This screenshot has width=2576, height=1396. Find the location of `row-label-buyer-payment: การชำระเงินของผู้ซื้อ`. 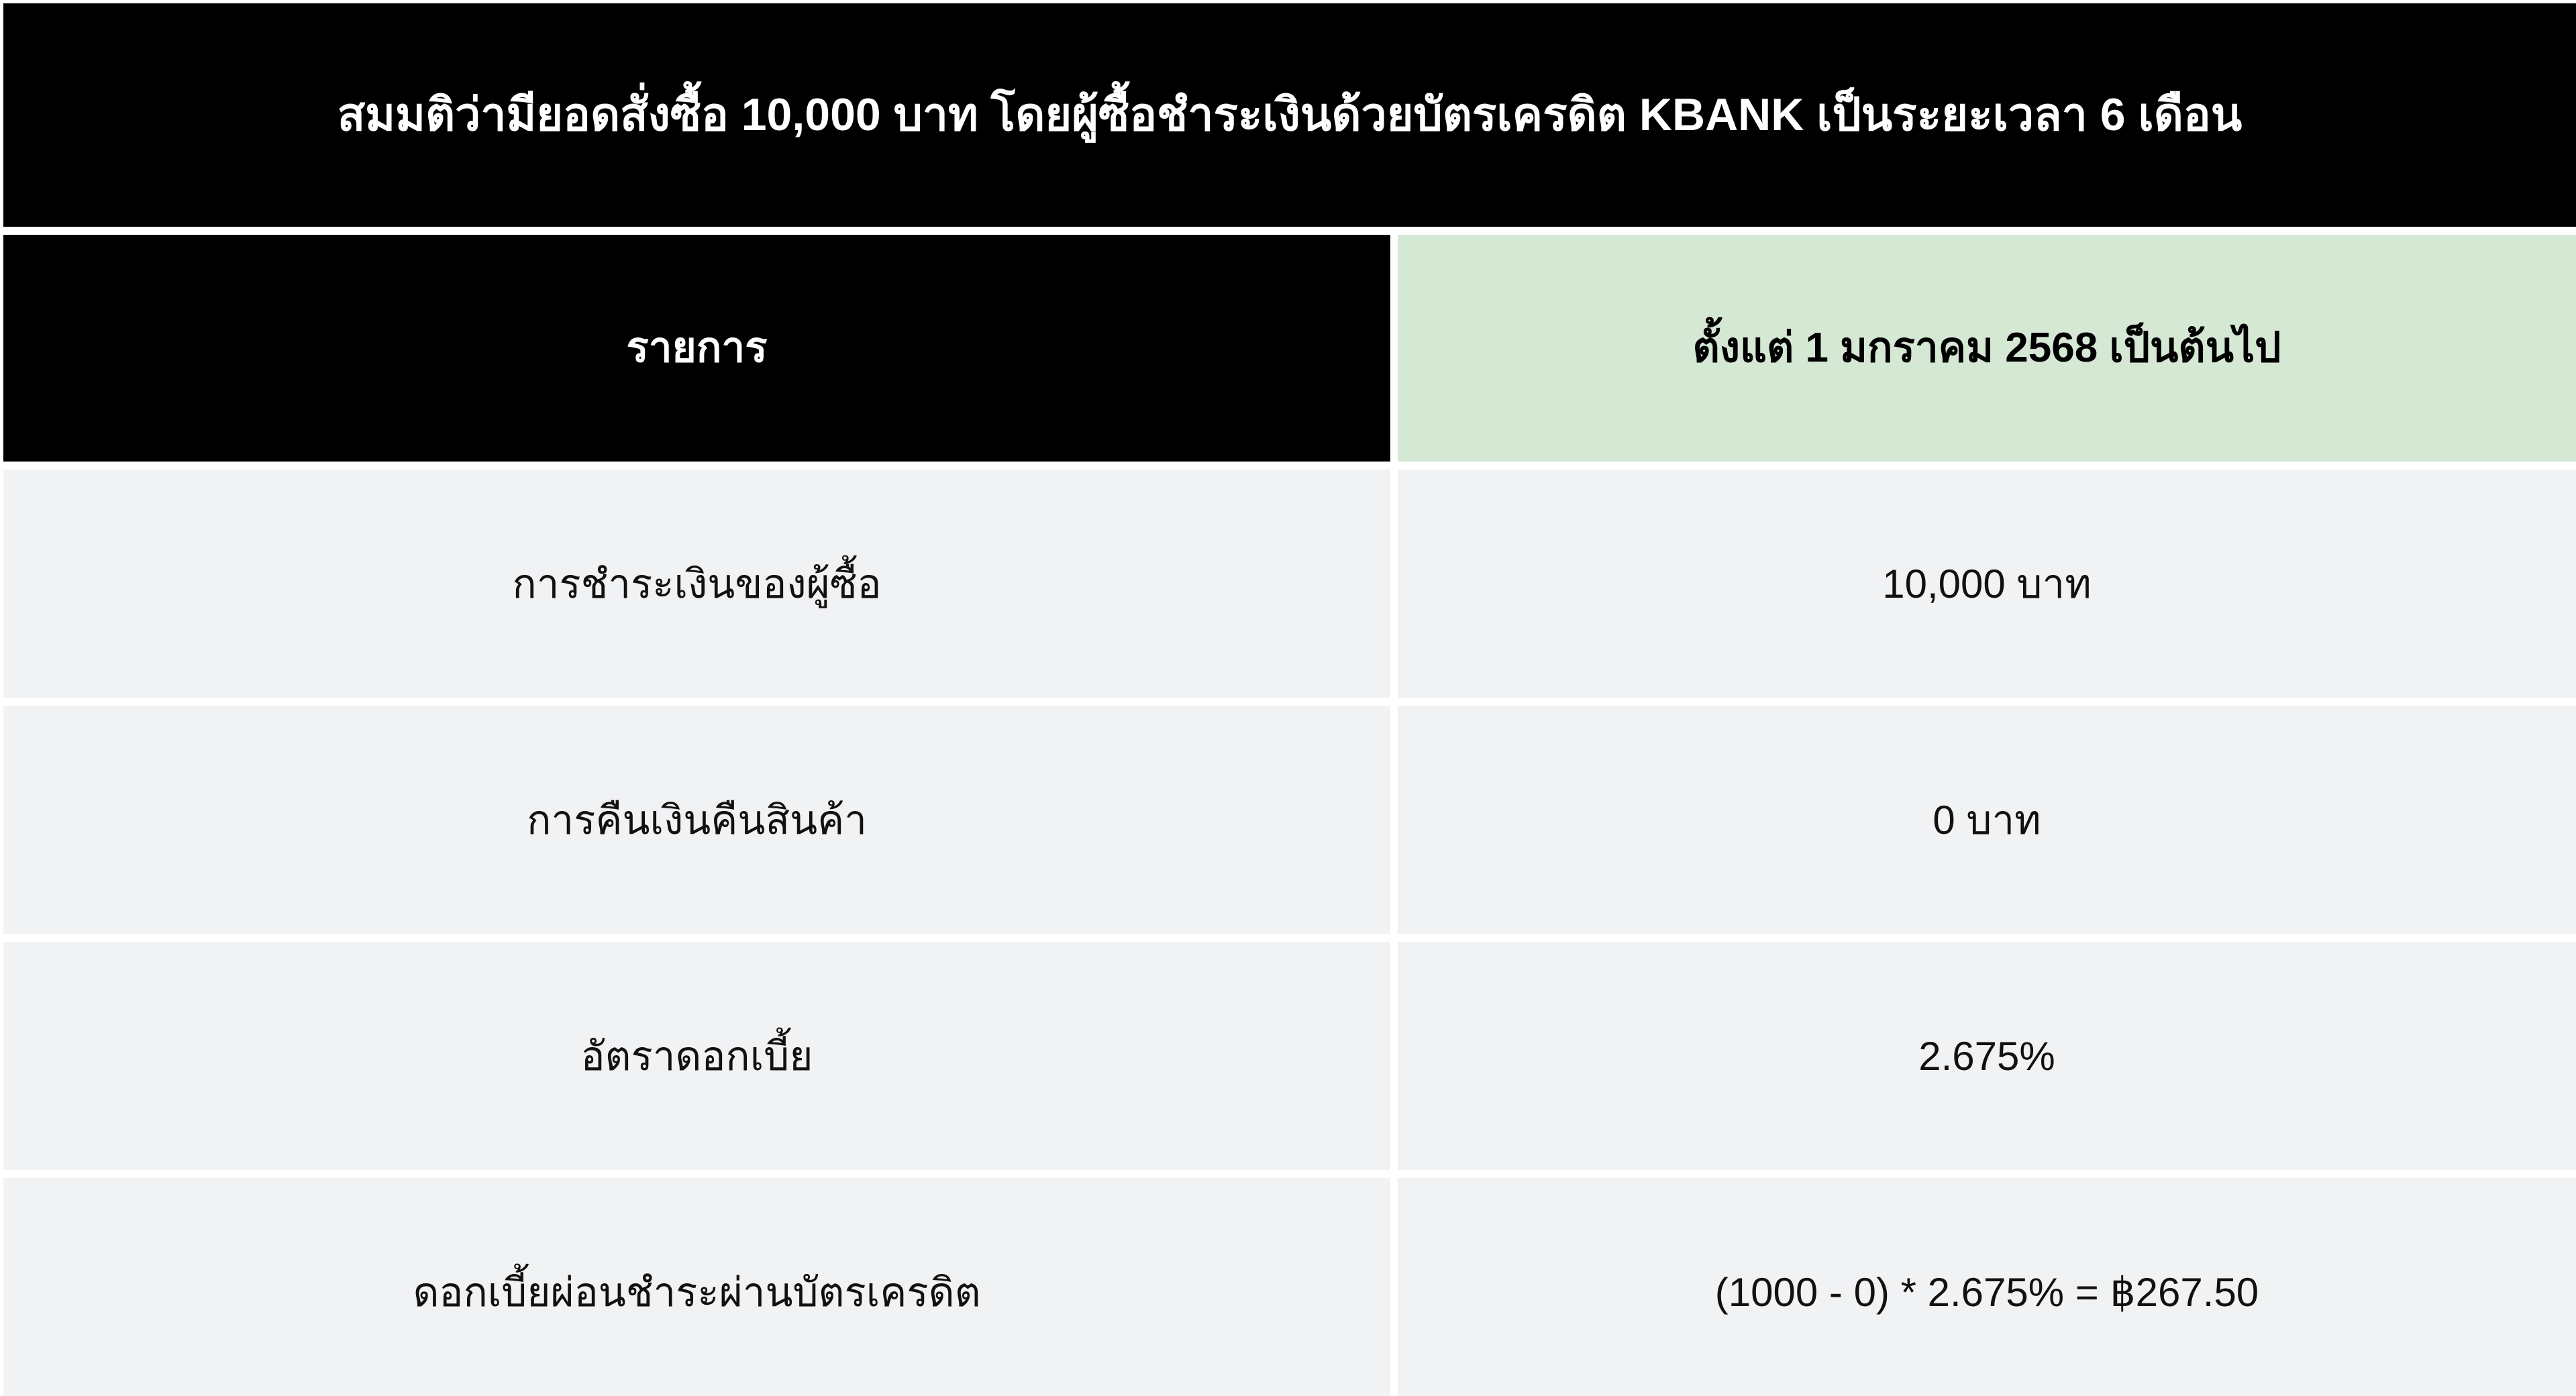

row-label-buyer-payment: การชำระเงินของผู้ซื้อ is located at coordinates (696, 584).